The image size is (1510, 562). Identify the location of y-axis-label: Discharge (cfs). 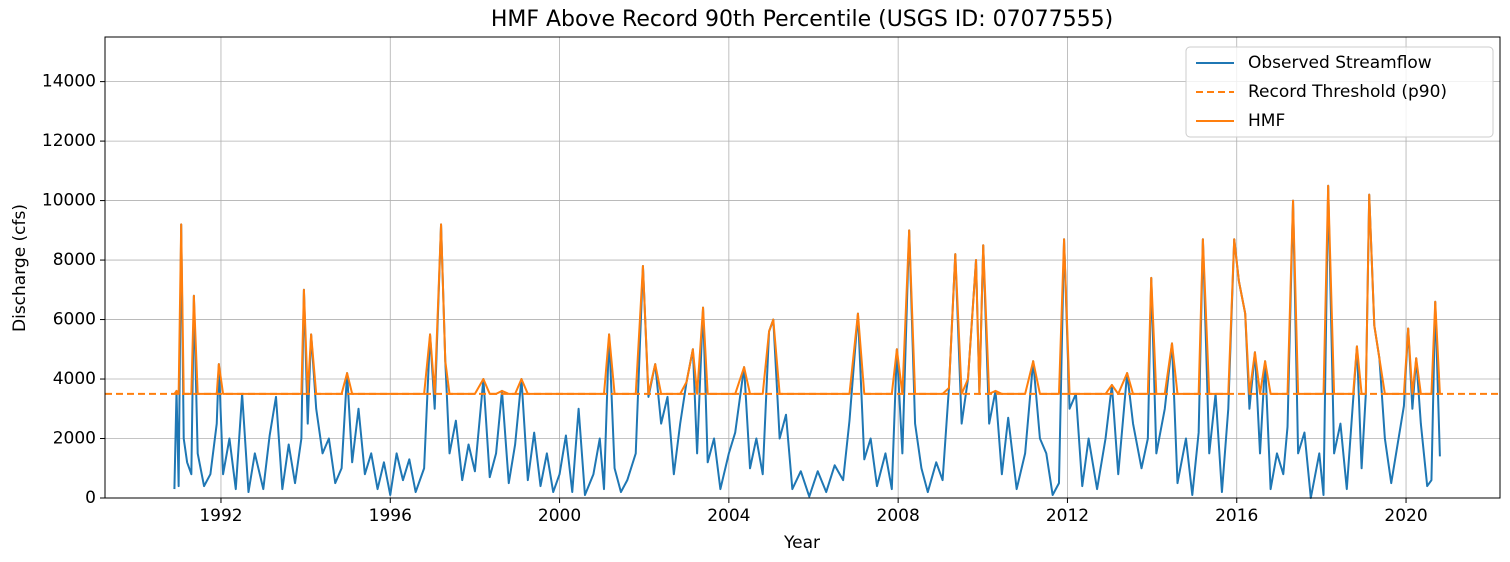
(20, 268).